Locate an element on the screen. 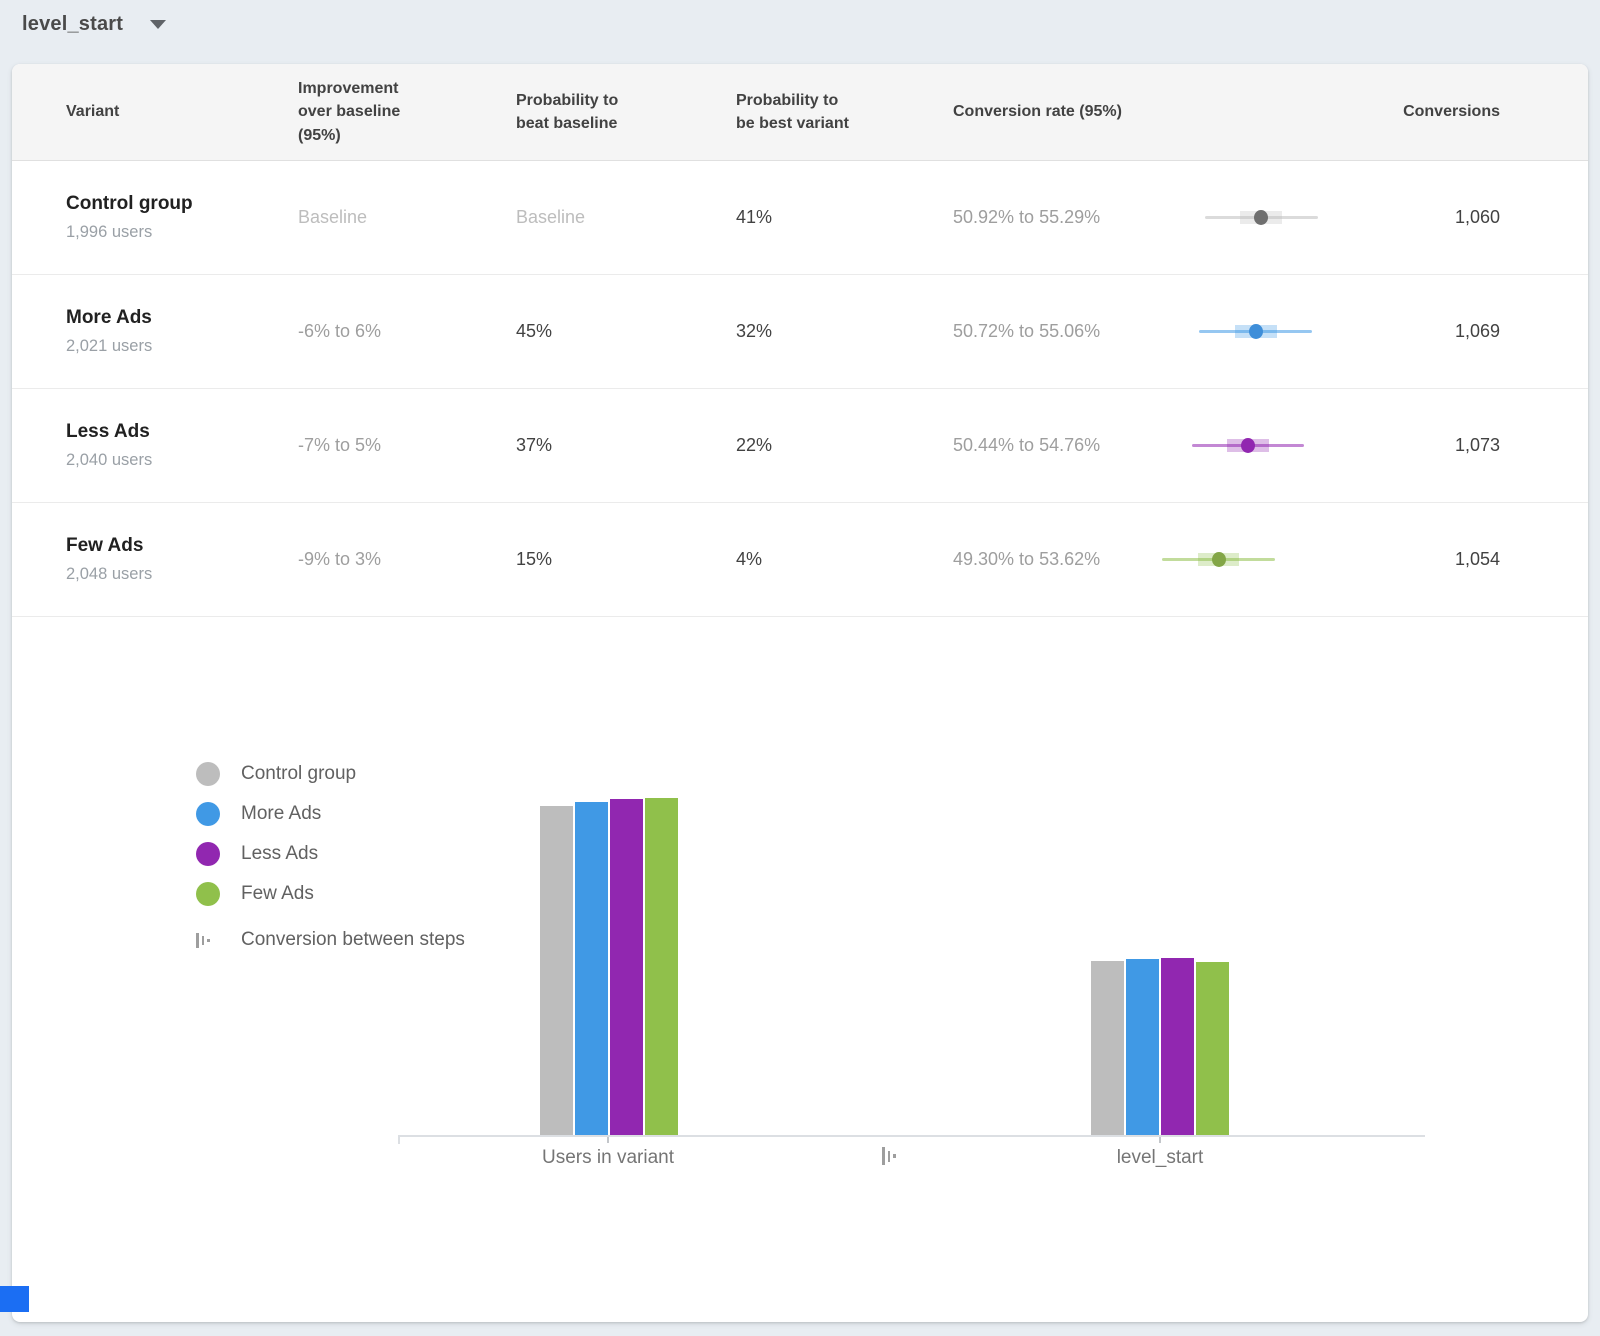 This screenshot has width=1600, height=1336. x-axis-edge-tick is located at coordinates (399, 1139).